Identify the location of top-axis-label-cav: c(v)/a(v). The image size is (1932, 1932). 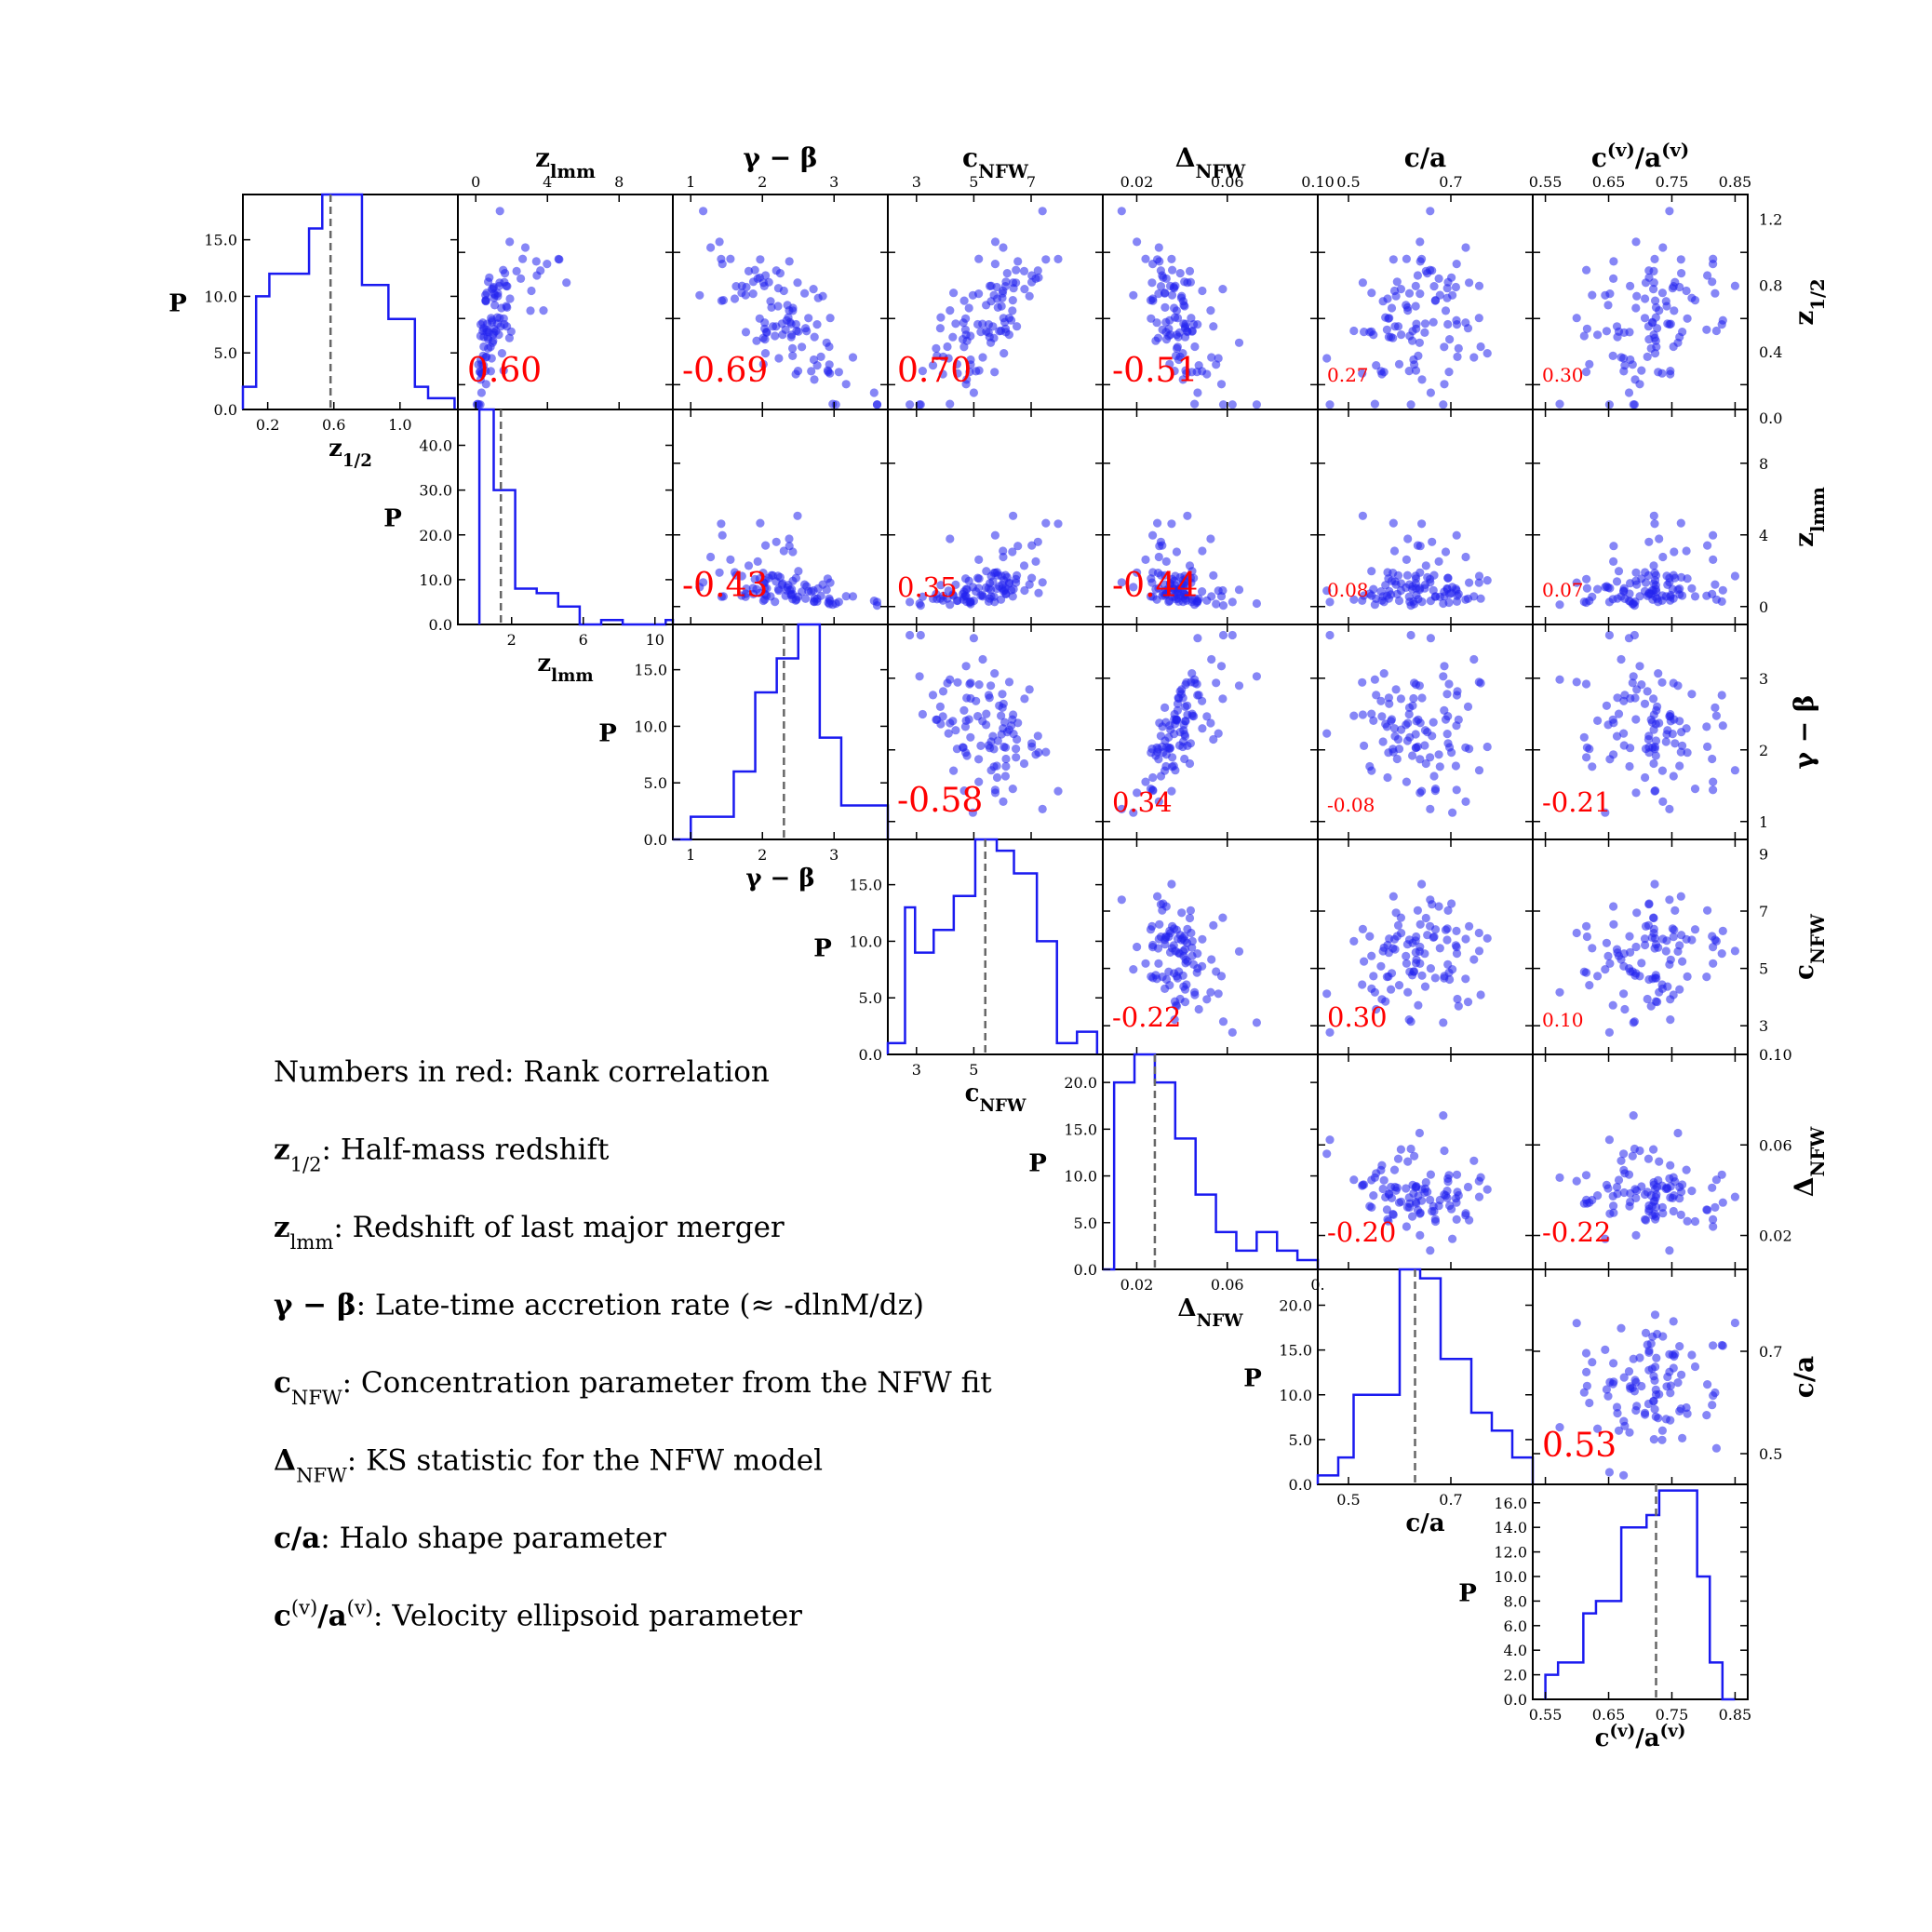
(1640, 157).